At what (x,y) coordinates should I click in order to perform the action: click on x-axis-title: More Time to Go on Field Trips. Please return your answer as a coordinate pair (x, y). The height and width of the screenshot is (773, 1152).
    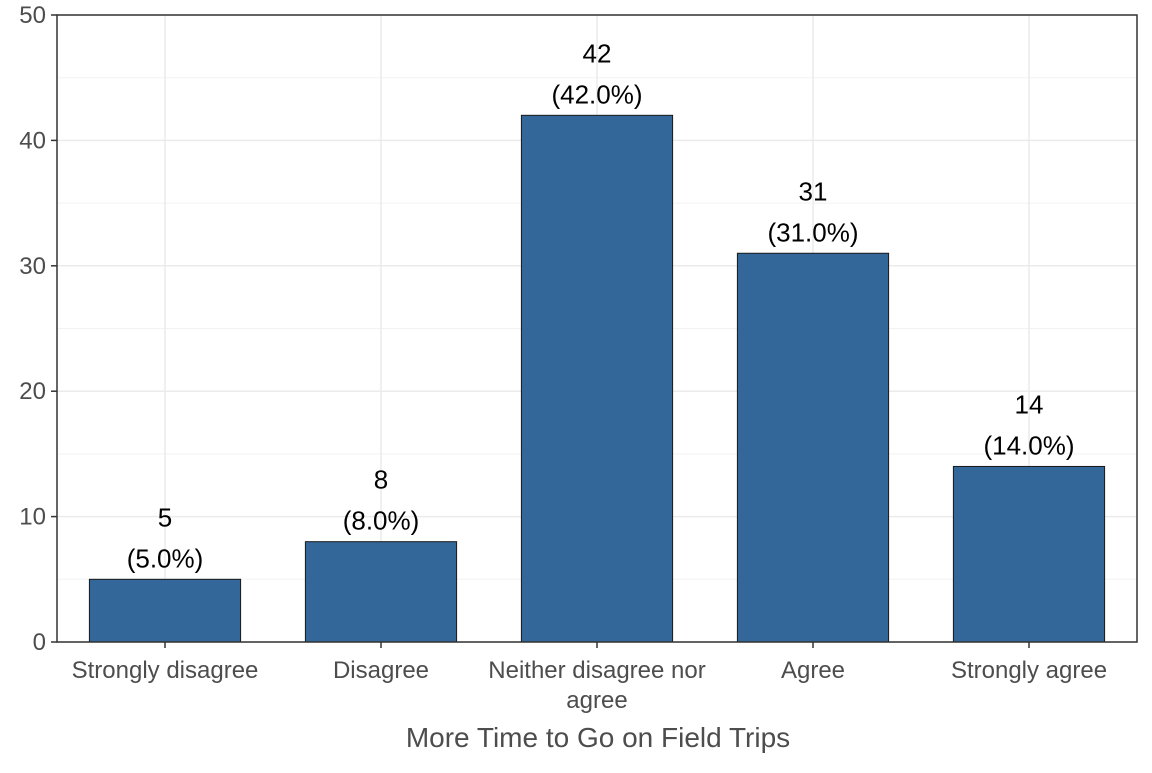
    Looking at the image, I should click on (598, 737).